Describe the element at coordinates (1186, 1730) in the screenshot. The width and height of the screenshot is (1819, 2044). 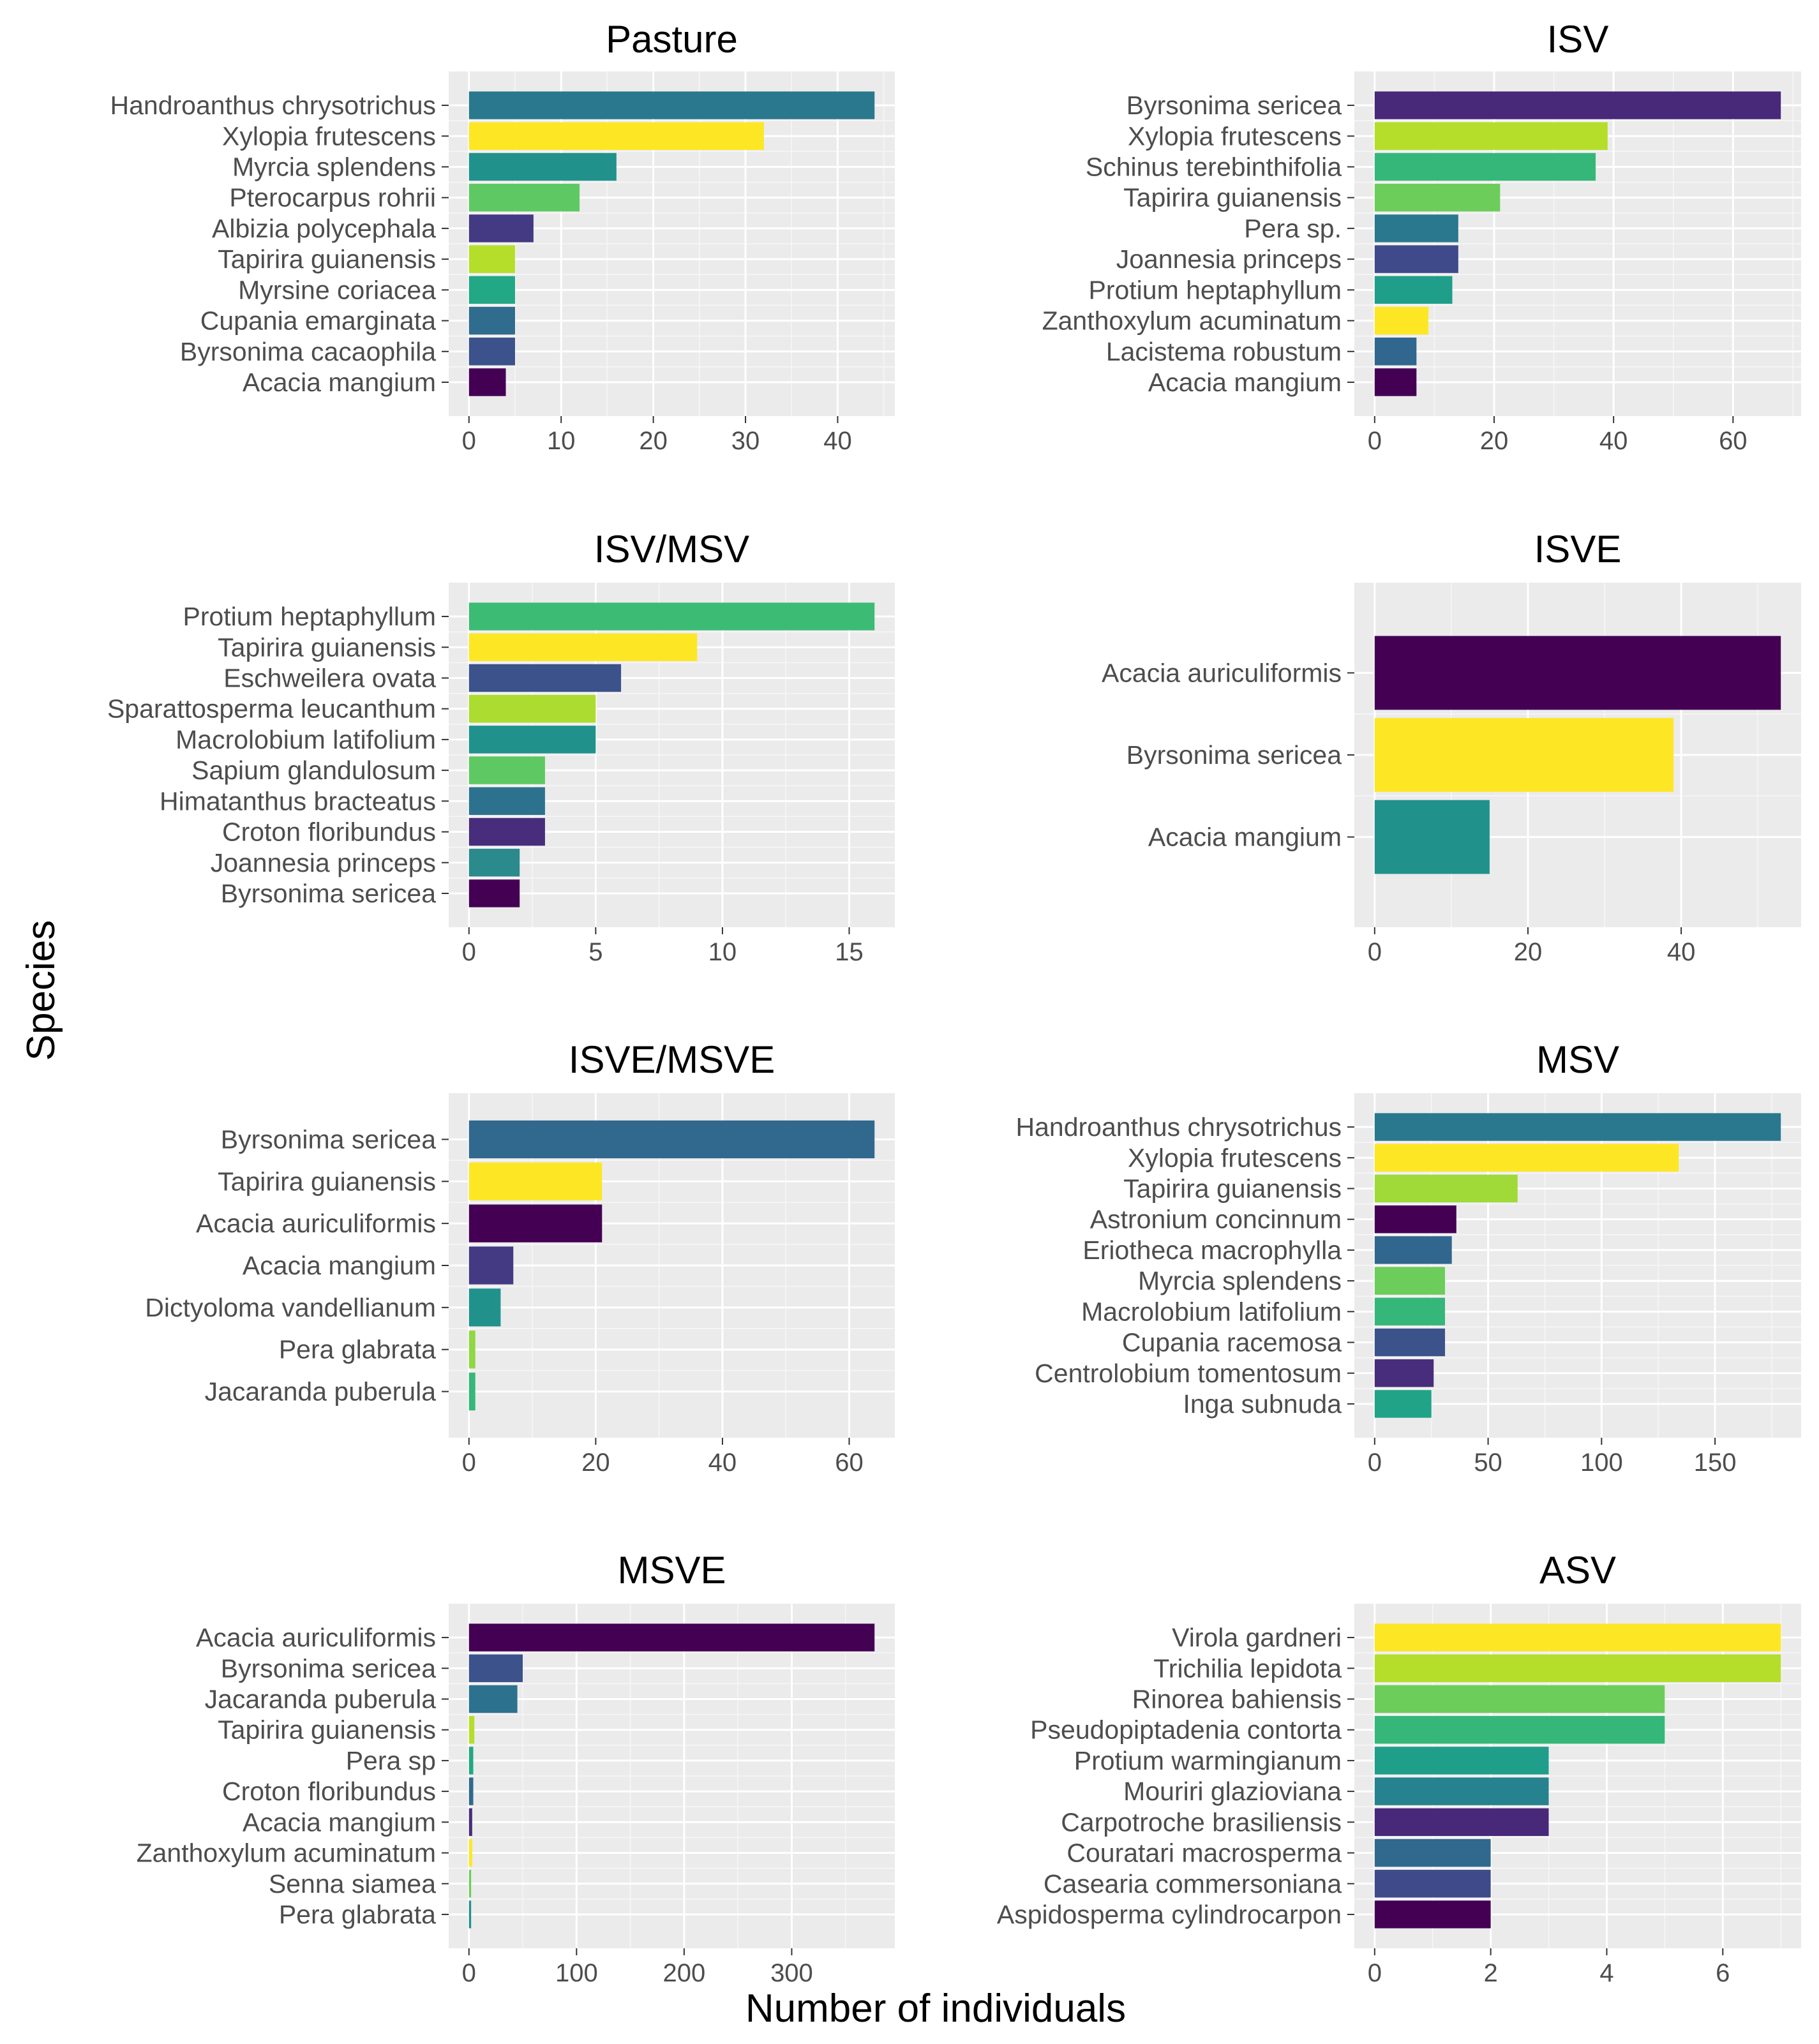
I see `y-tick-label: Pseudopiptadenia contorta` at that location.